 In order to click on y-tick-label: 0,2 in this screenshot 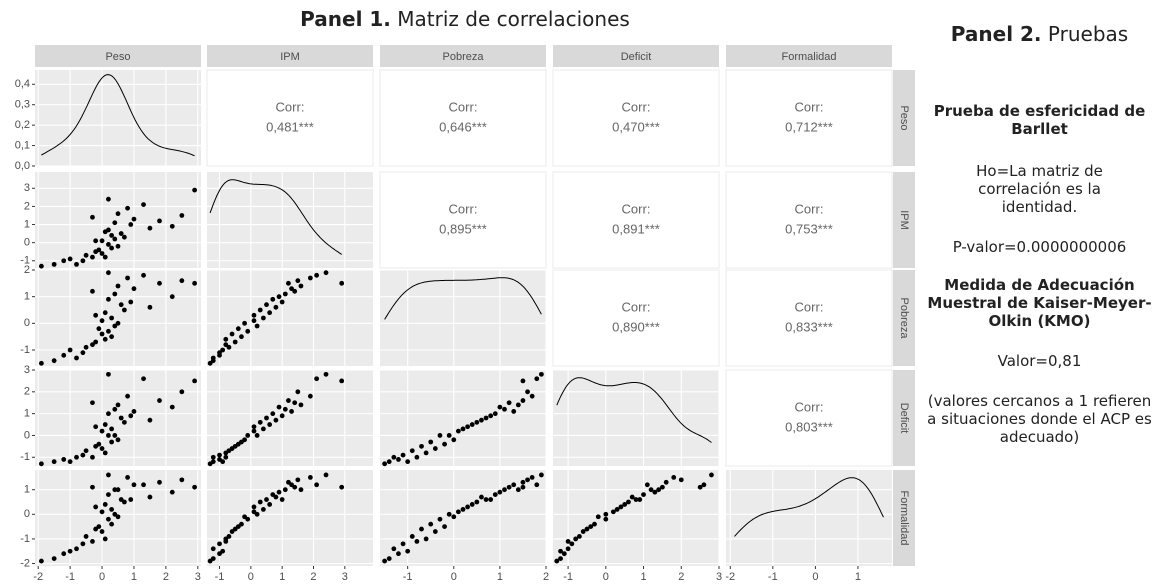, I will do `click(22, 125)`.